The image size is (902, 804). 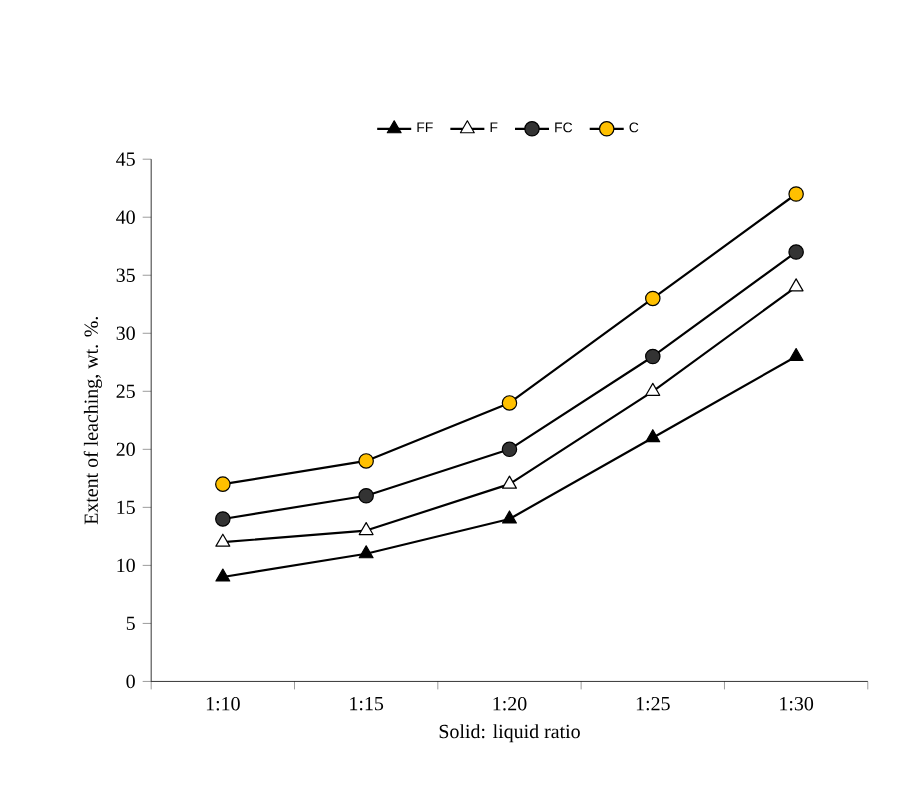 I want to click on x-tick-label: 1:25, so click(x=653, y=704).